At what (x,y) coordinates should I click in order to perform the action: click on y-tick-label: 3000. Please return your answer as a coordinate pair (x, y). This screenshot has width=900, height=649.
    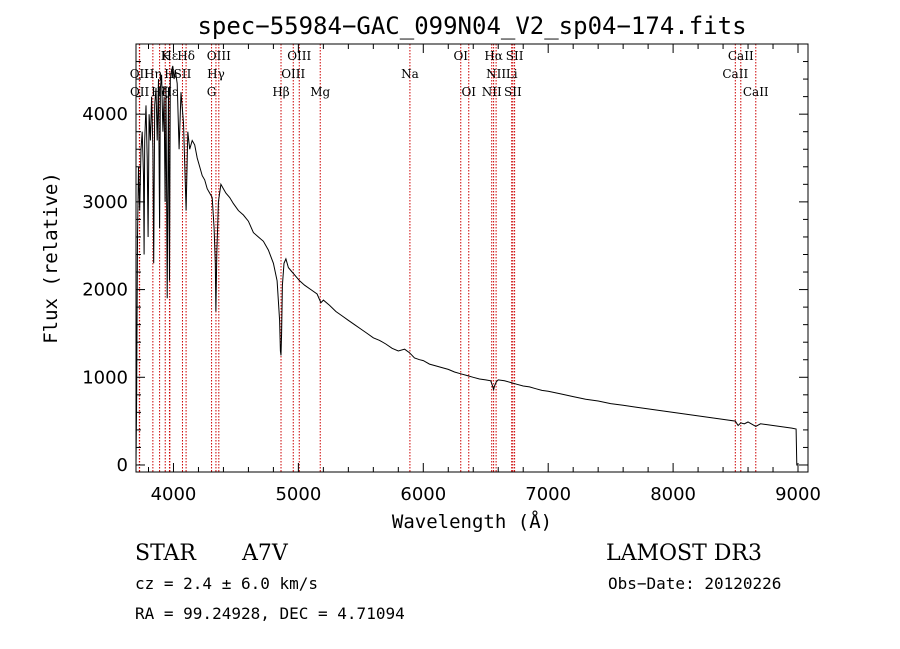
    Looking at the image, I should click on (105, 202).